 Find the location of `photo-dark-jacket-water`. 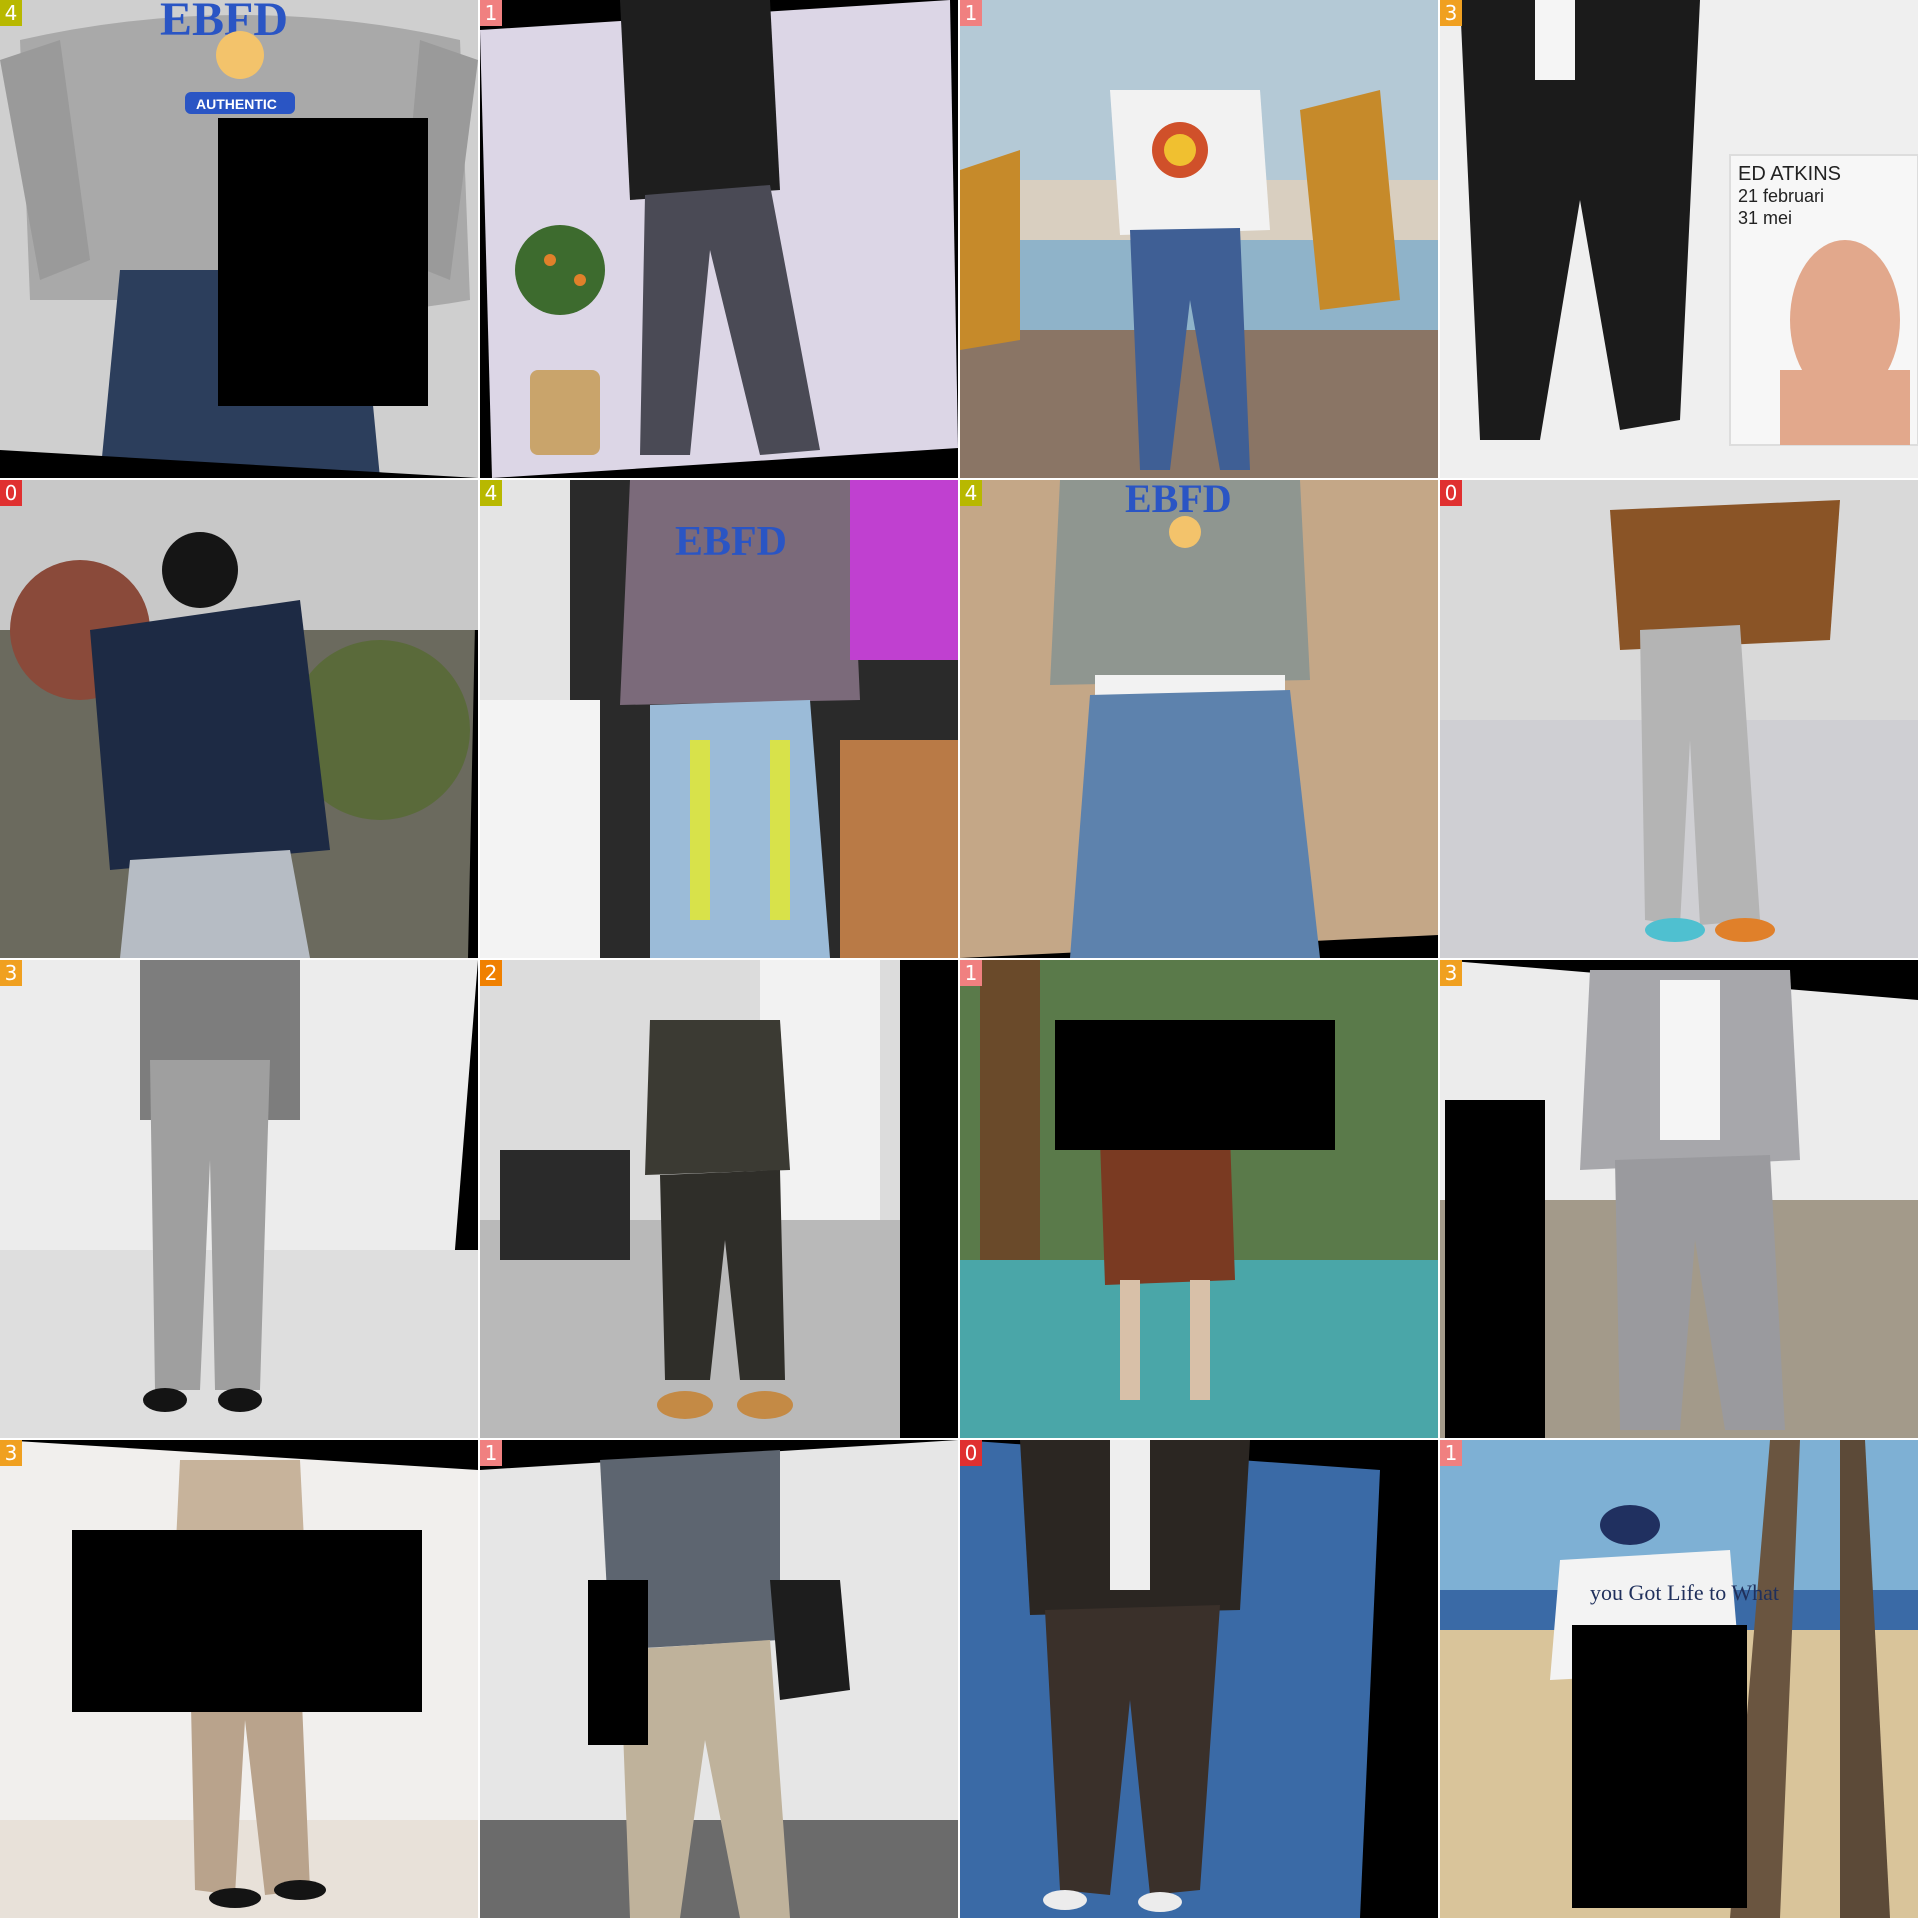

photo-dark-jacket-water is located at coordinates (1199, 1679).